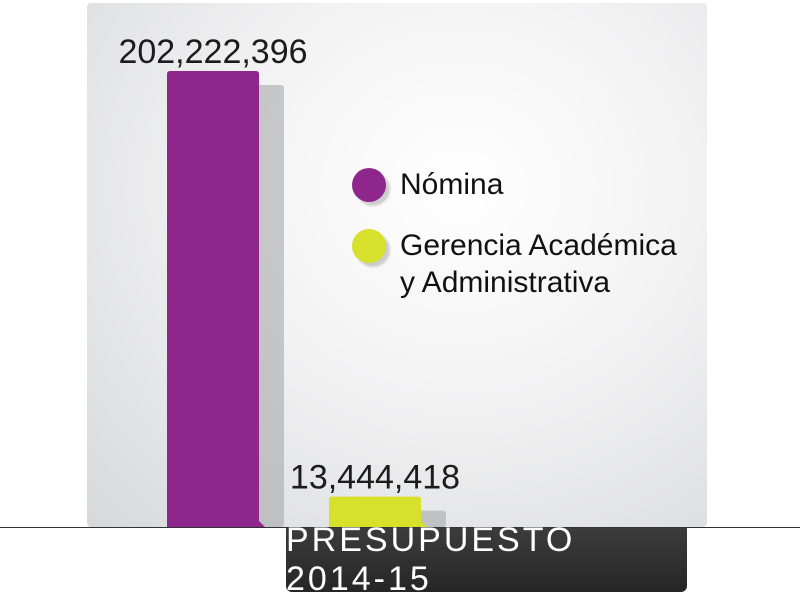 This screenshot has height=599, width=800. Describe the element at coordinates (452, 184) in the screenshot. I see `legend-label-nomina: Nómina` at that location.